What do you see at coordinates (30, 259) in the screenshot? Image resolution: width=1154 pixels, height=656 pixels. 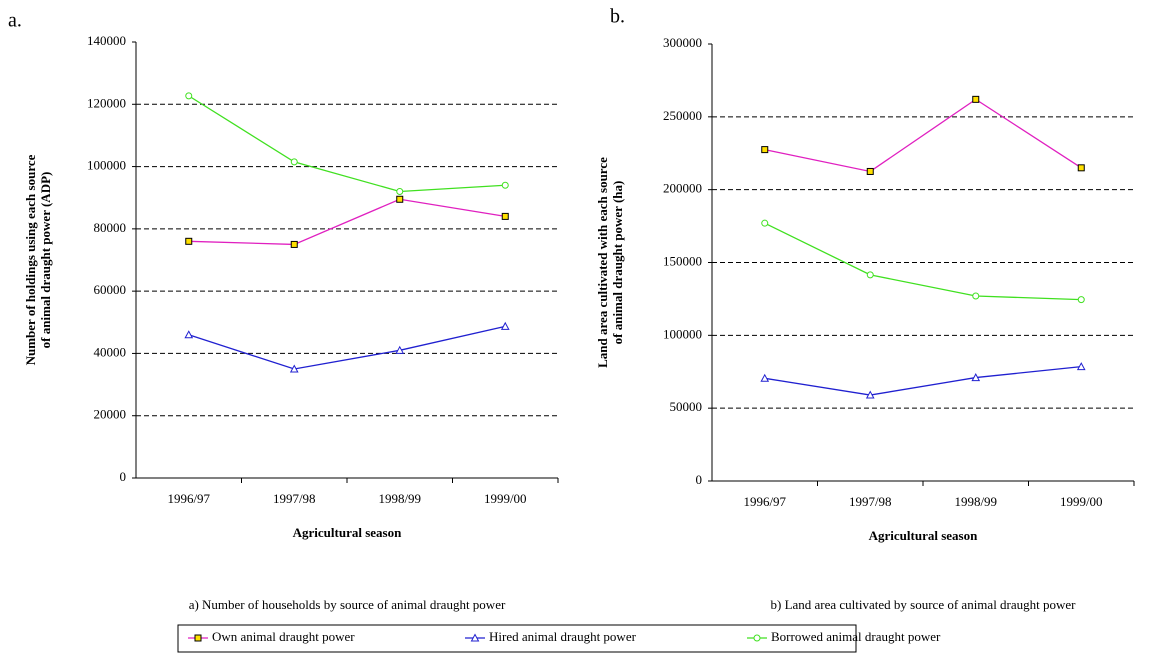 I see `y-axis-label: Number of holdings using each source` at bounding box center [30, 259].